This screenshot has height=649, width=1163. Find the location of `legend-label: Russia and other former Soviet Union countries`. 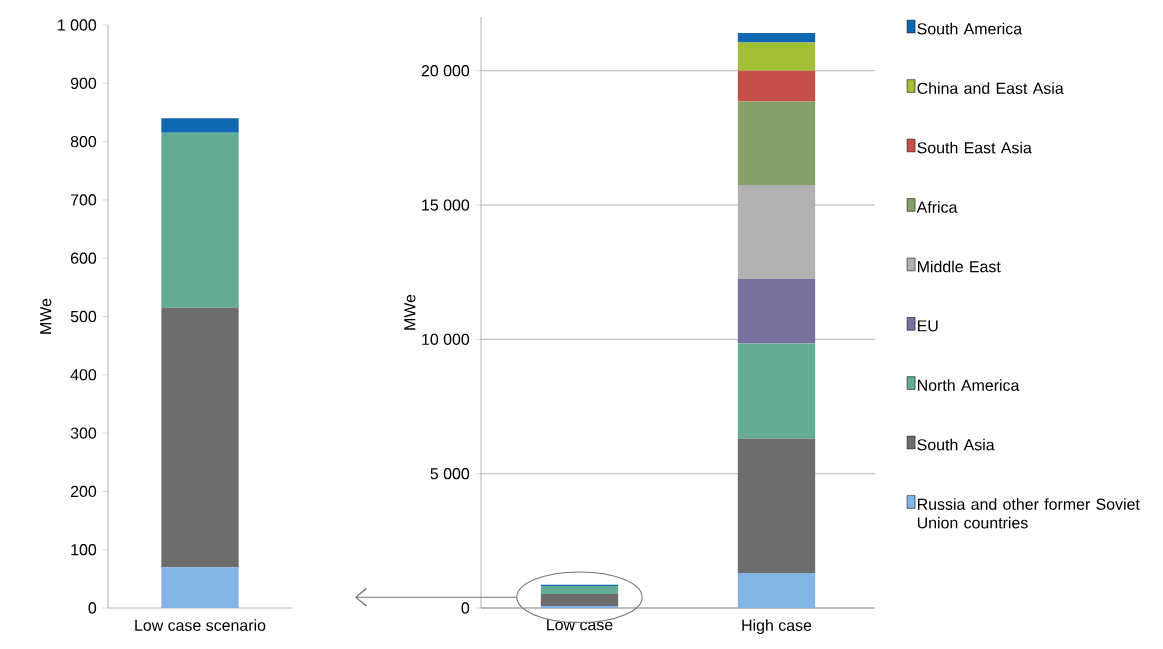

legend-label: Russia and other former Soviet Union countries is located at coordinates (1028, 513).